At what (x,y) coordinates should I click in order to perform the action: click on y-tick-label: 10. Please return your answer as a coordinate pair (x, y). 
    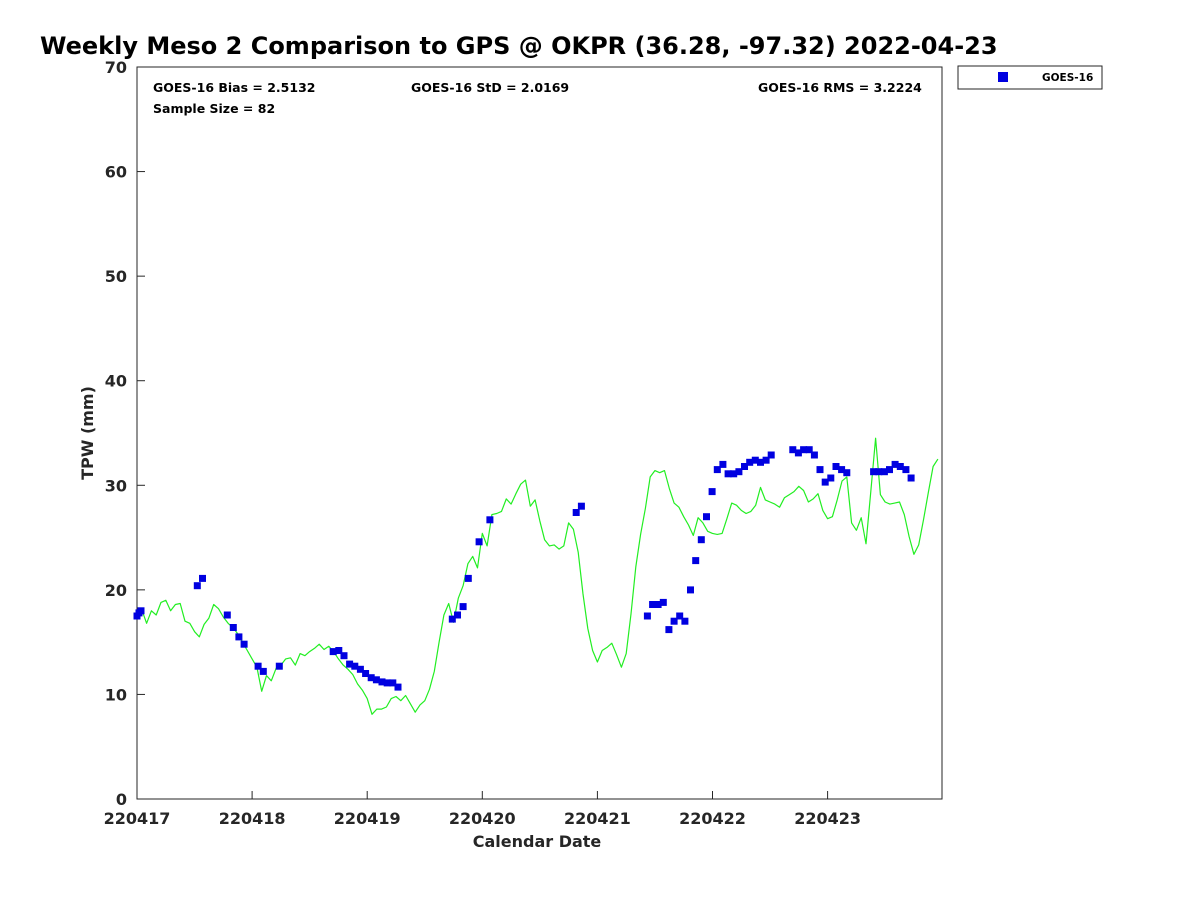
    Looking at the image, I should click on (116, 694).